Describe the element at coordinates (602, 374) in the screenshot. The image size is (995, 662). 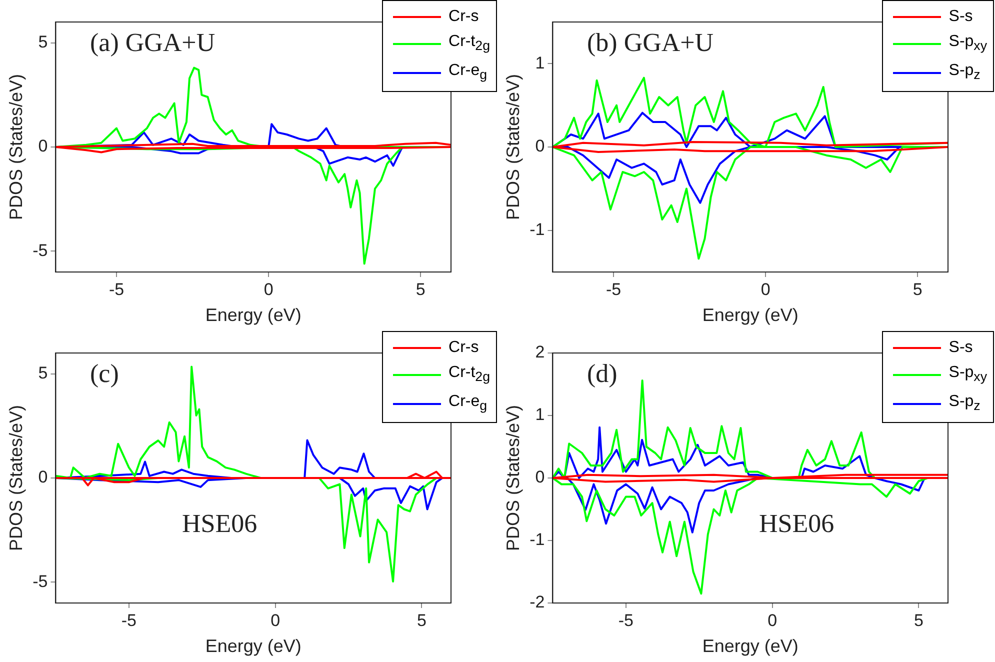
I see `annotation: (d)` at that location.